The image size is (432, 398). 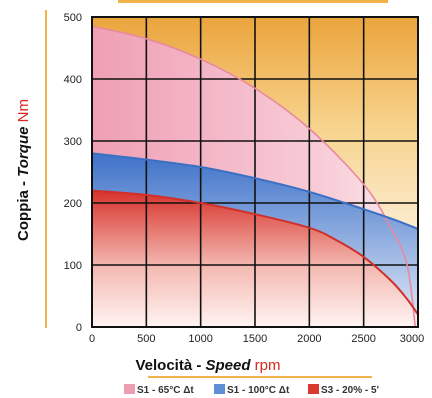 I want to click on x-axis-title-it: Velocità -, so click(x=170, y=365).